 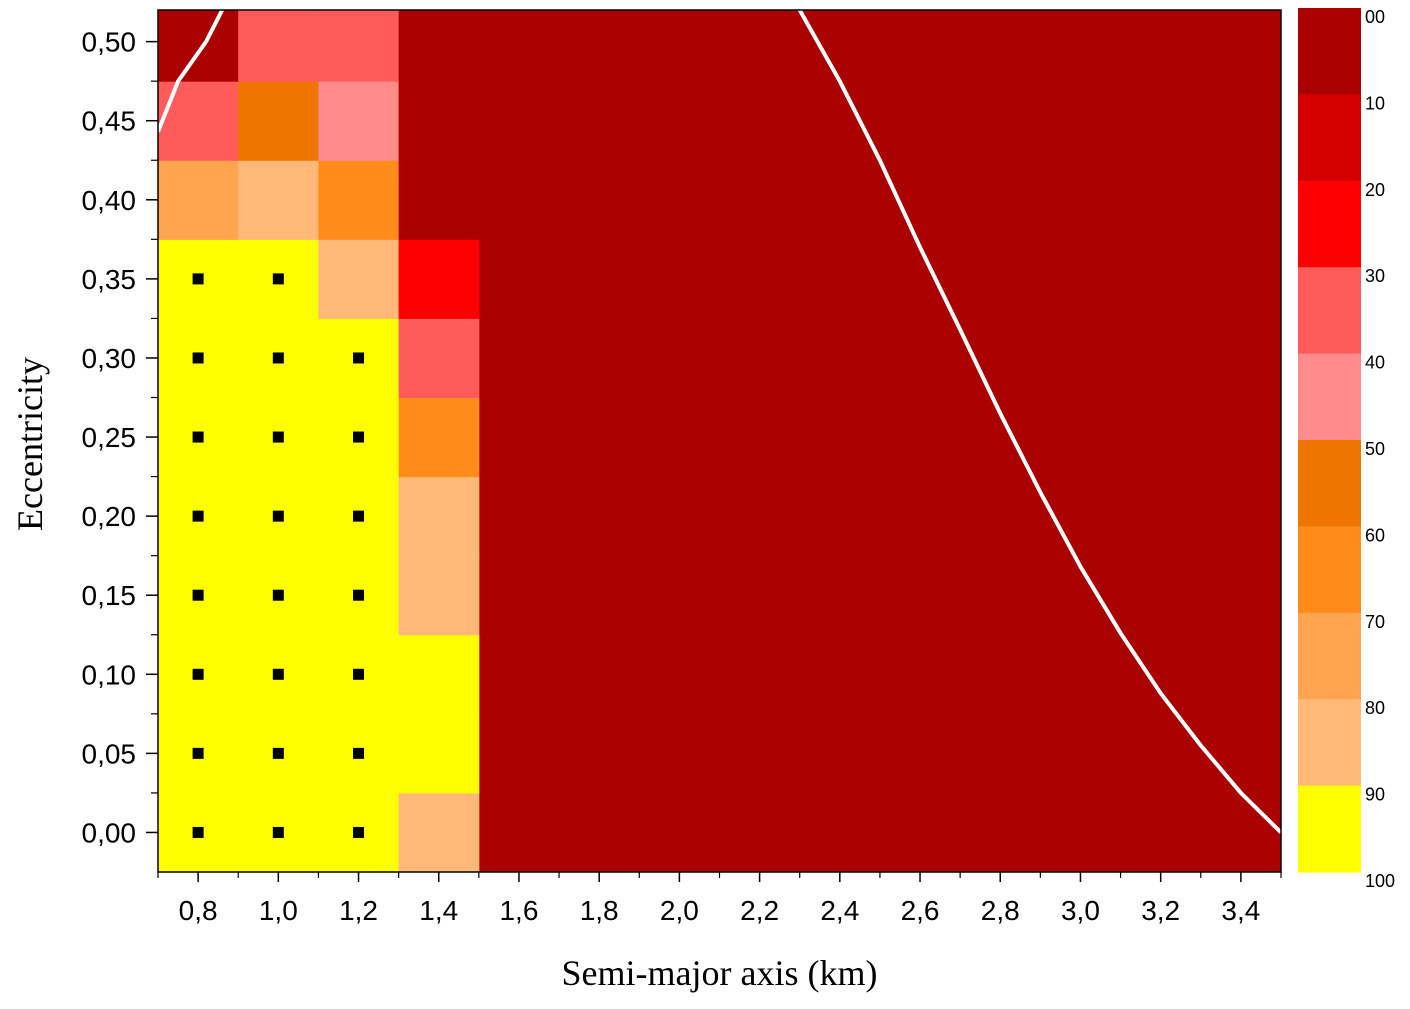 What do you see at coordinates (109, 121) in the screenshot?
I see `y-tick-label: 0,45` at bounding box center [109, 121].